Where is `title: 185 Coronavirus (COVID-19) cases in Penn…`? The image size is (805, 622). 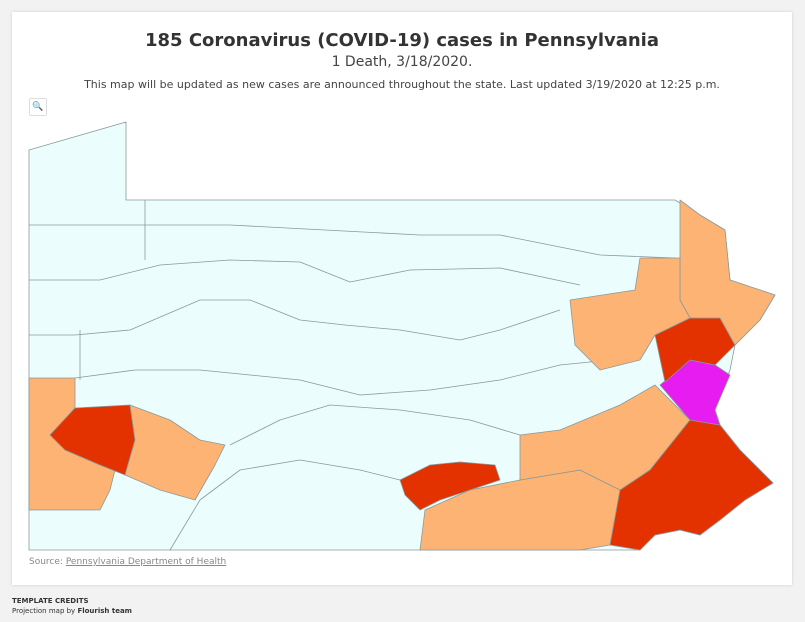 title: 185 Coronavirus (COVID-19) cases in Penn… is located at coordinates (402, 40).